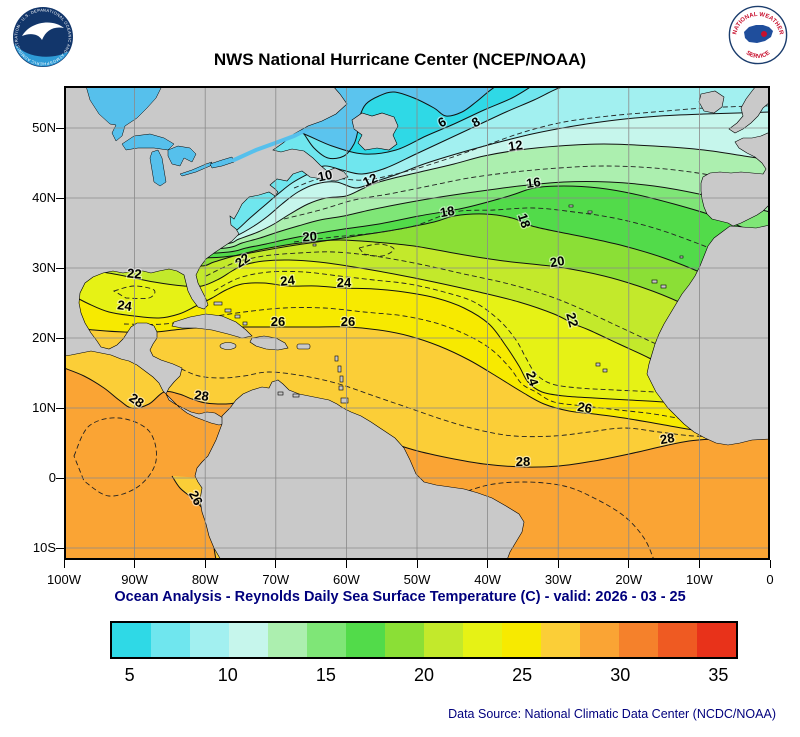 Image resolution: width=800 pixels, height=737 pixels. What do you see at coordinates (681, 257) in the screenshot?
I see `madeira` at bounding box center [681, 257].